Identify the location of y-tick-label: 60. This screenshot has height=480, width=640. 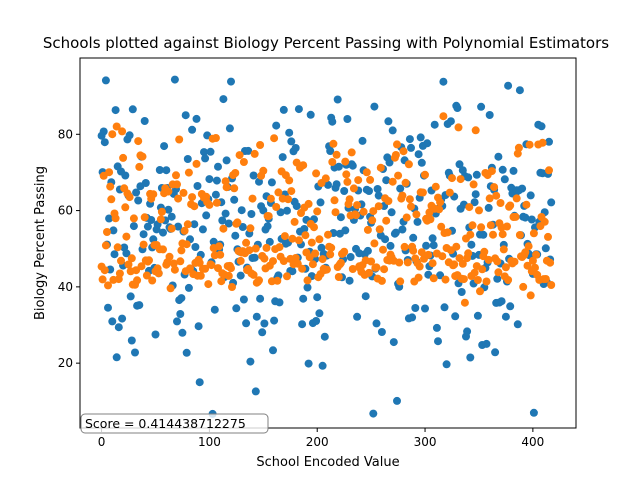
(65, 211).